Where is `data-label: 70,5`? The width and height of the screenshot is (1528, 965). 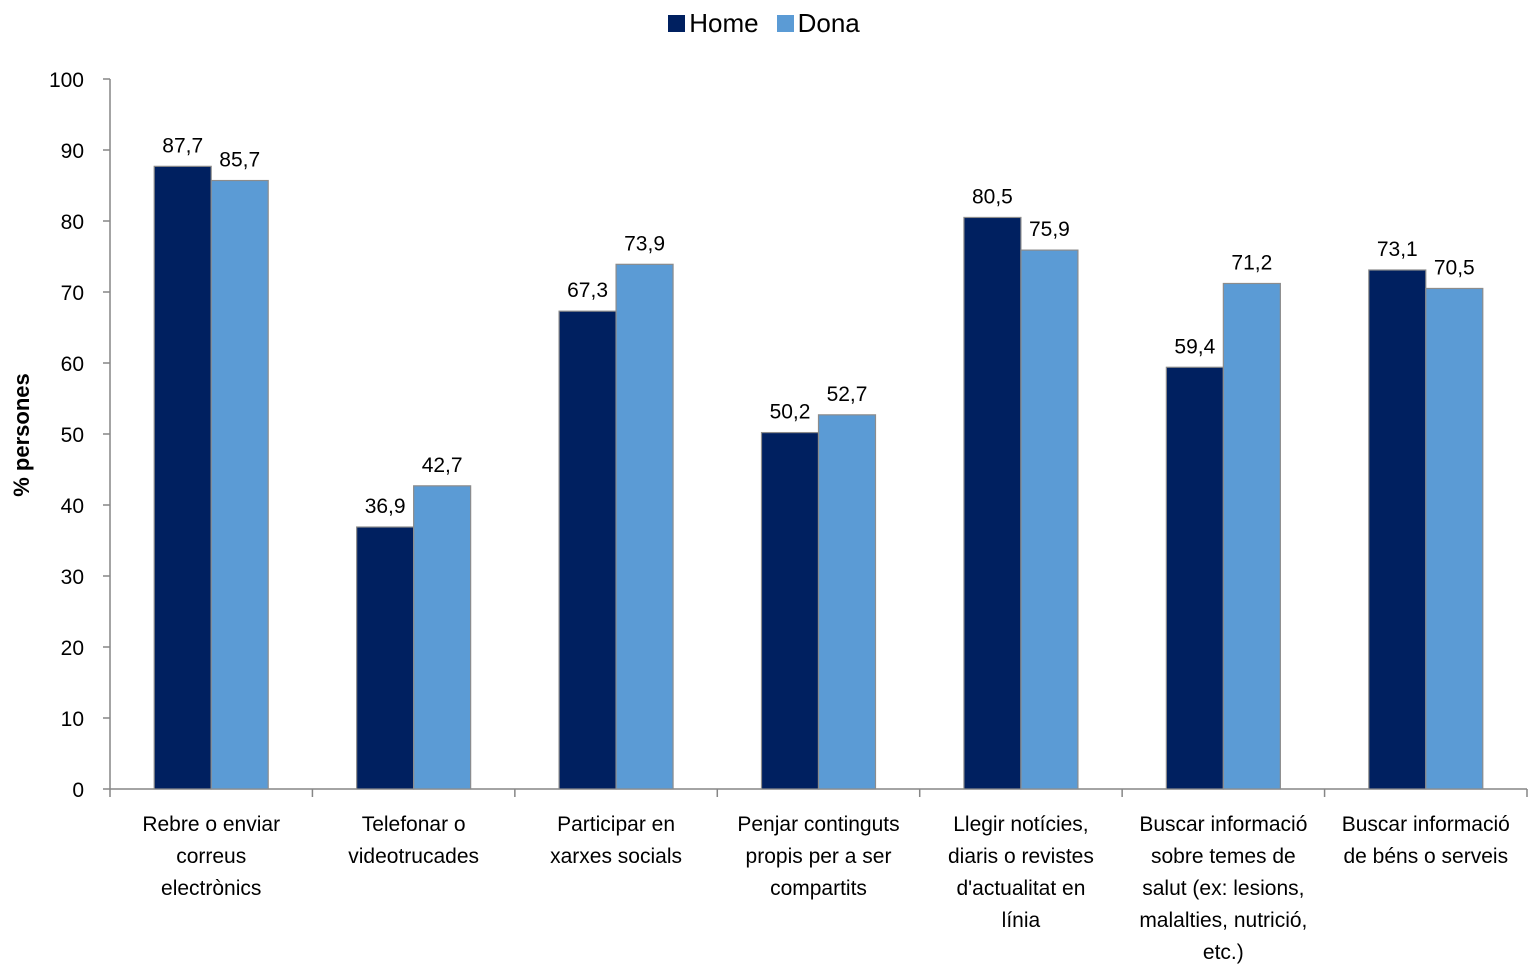
data-label: 70,5 is located at coordinates (1454, 267).